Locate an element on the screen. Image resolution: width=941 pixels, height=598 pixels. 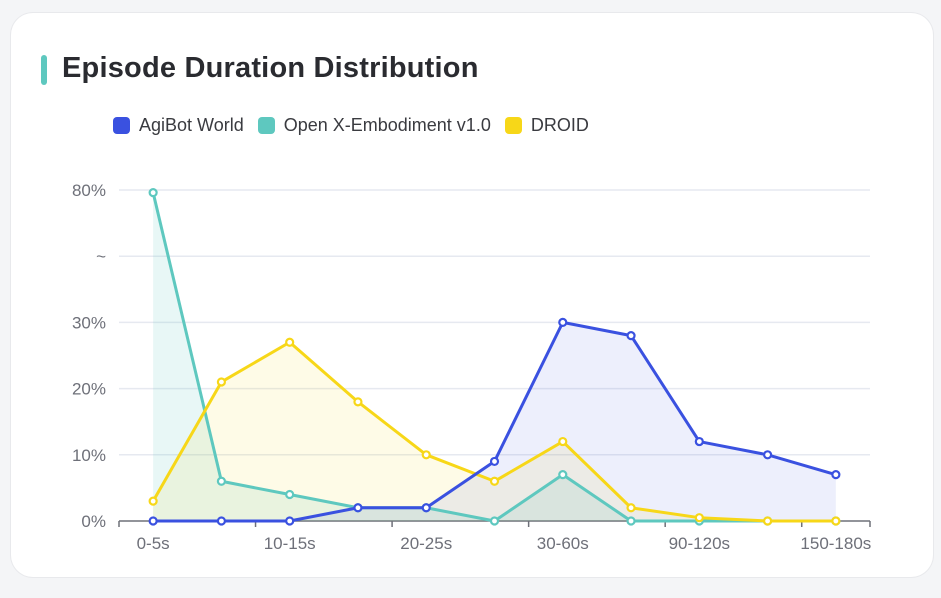
x-tick-label: 150-180s is located at coordinates (835, 543).